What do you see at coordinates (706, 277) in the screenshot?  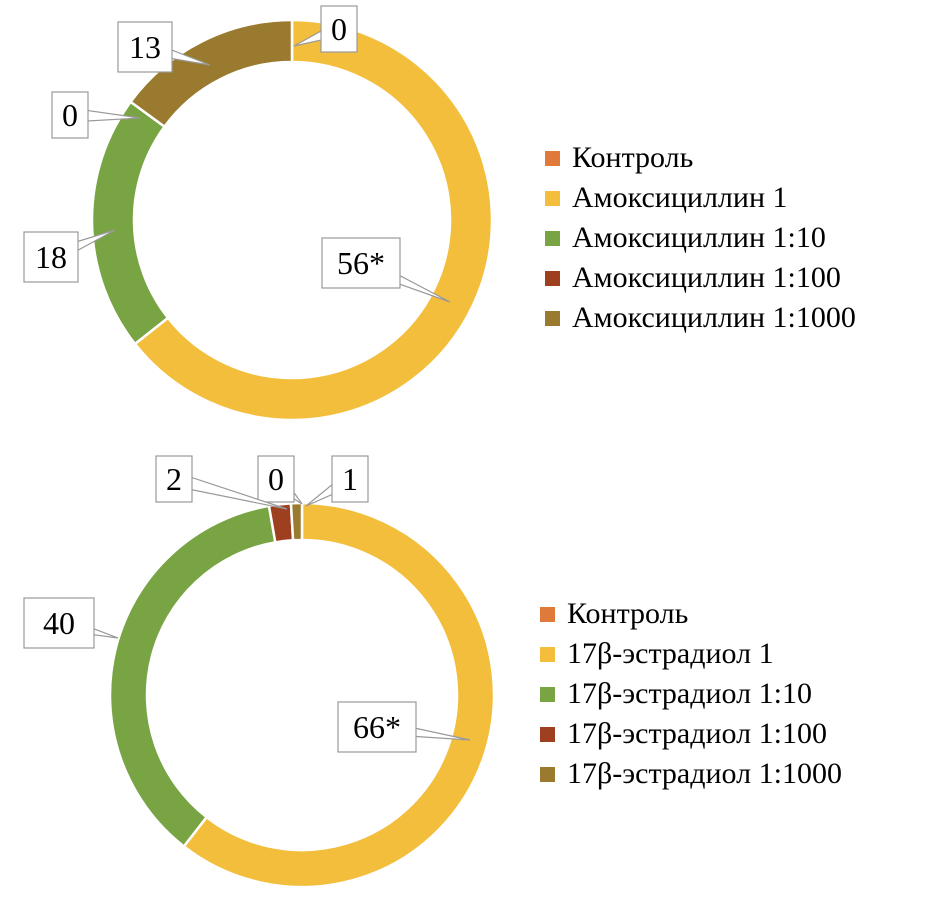 I see `legend-label: Амоксициллин 1:100` at bounding box center [706, 277].